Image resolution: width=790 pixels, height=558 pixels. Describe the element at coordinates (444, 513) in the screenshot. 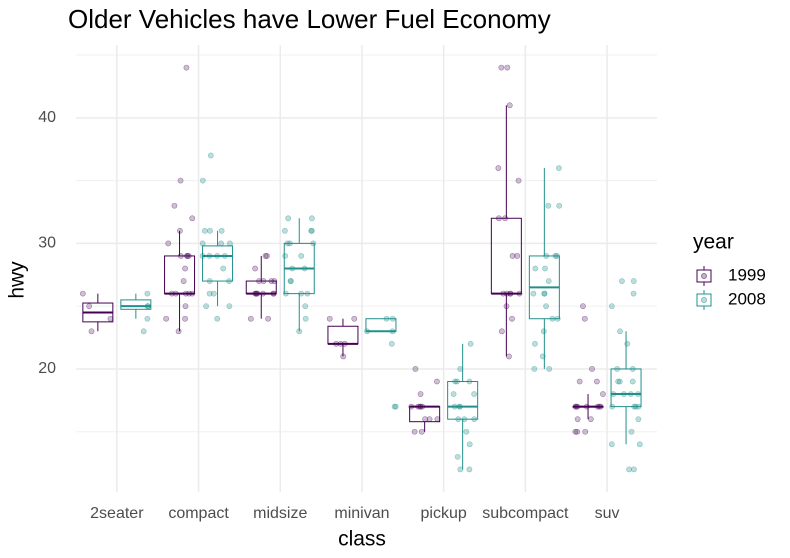

I see `x-tick-label: pickup` at that location.